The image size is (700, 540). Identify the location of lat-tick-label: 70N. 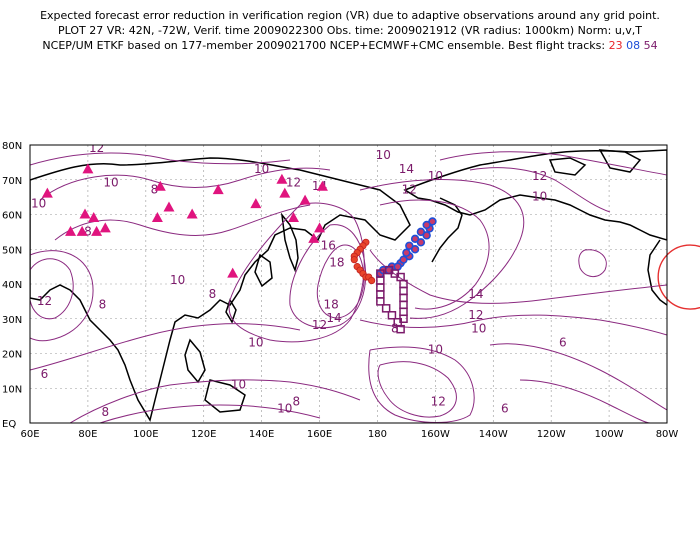
(12, 181).